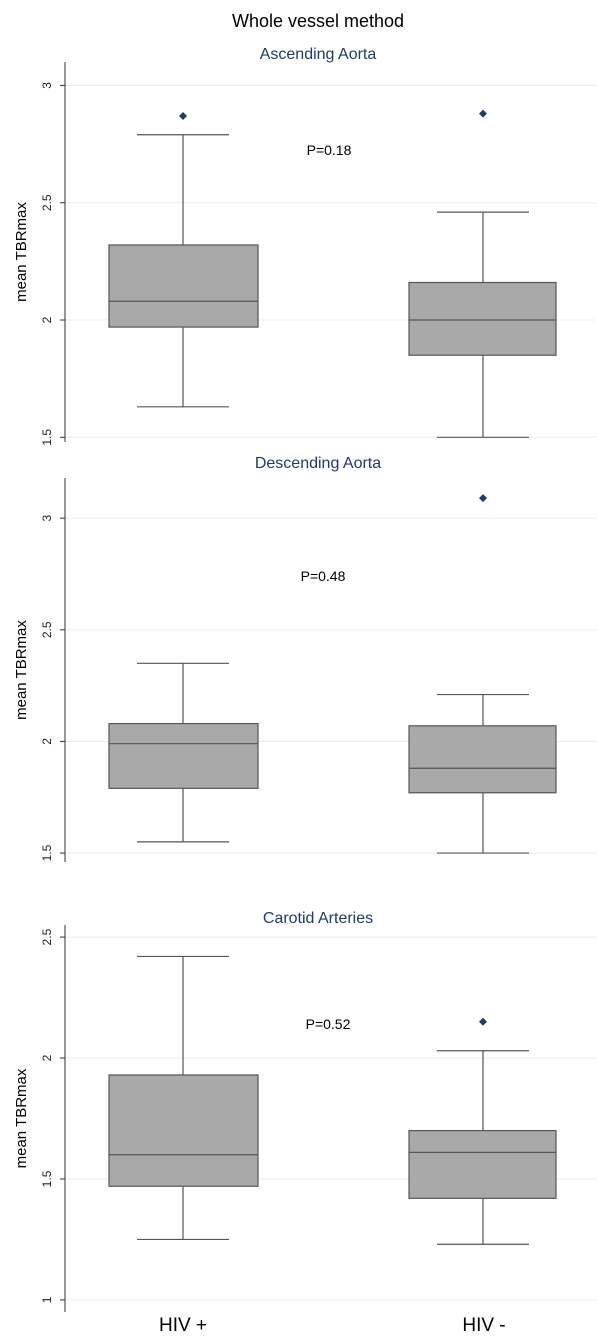 The width and height of the screenshot is (597, 1337). I want to click on p-value-annotation: P=0.18, so click(329, 150).